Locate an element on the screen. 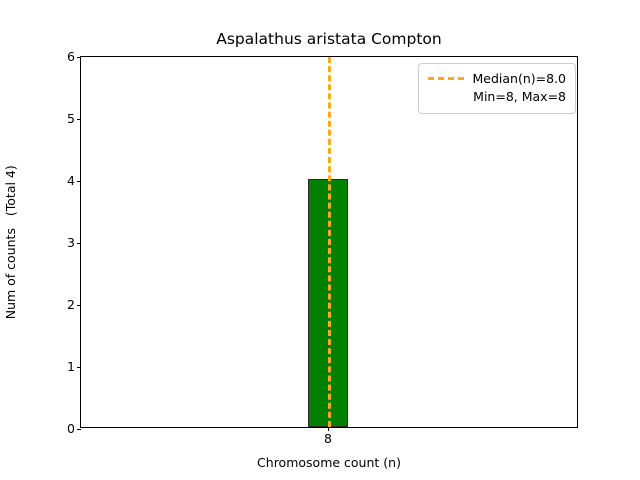  y-tick-label-4: 4 is located at coordinates (71, 180).